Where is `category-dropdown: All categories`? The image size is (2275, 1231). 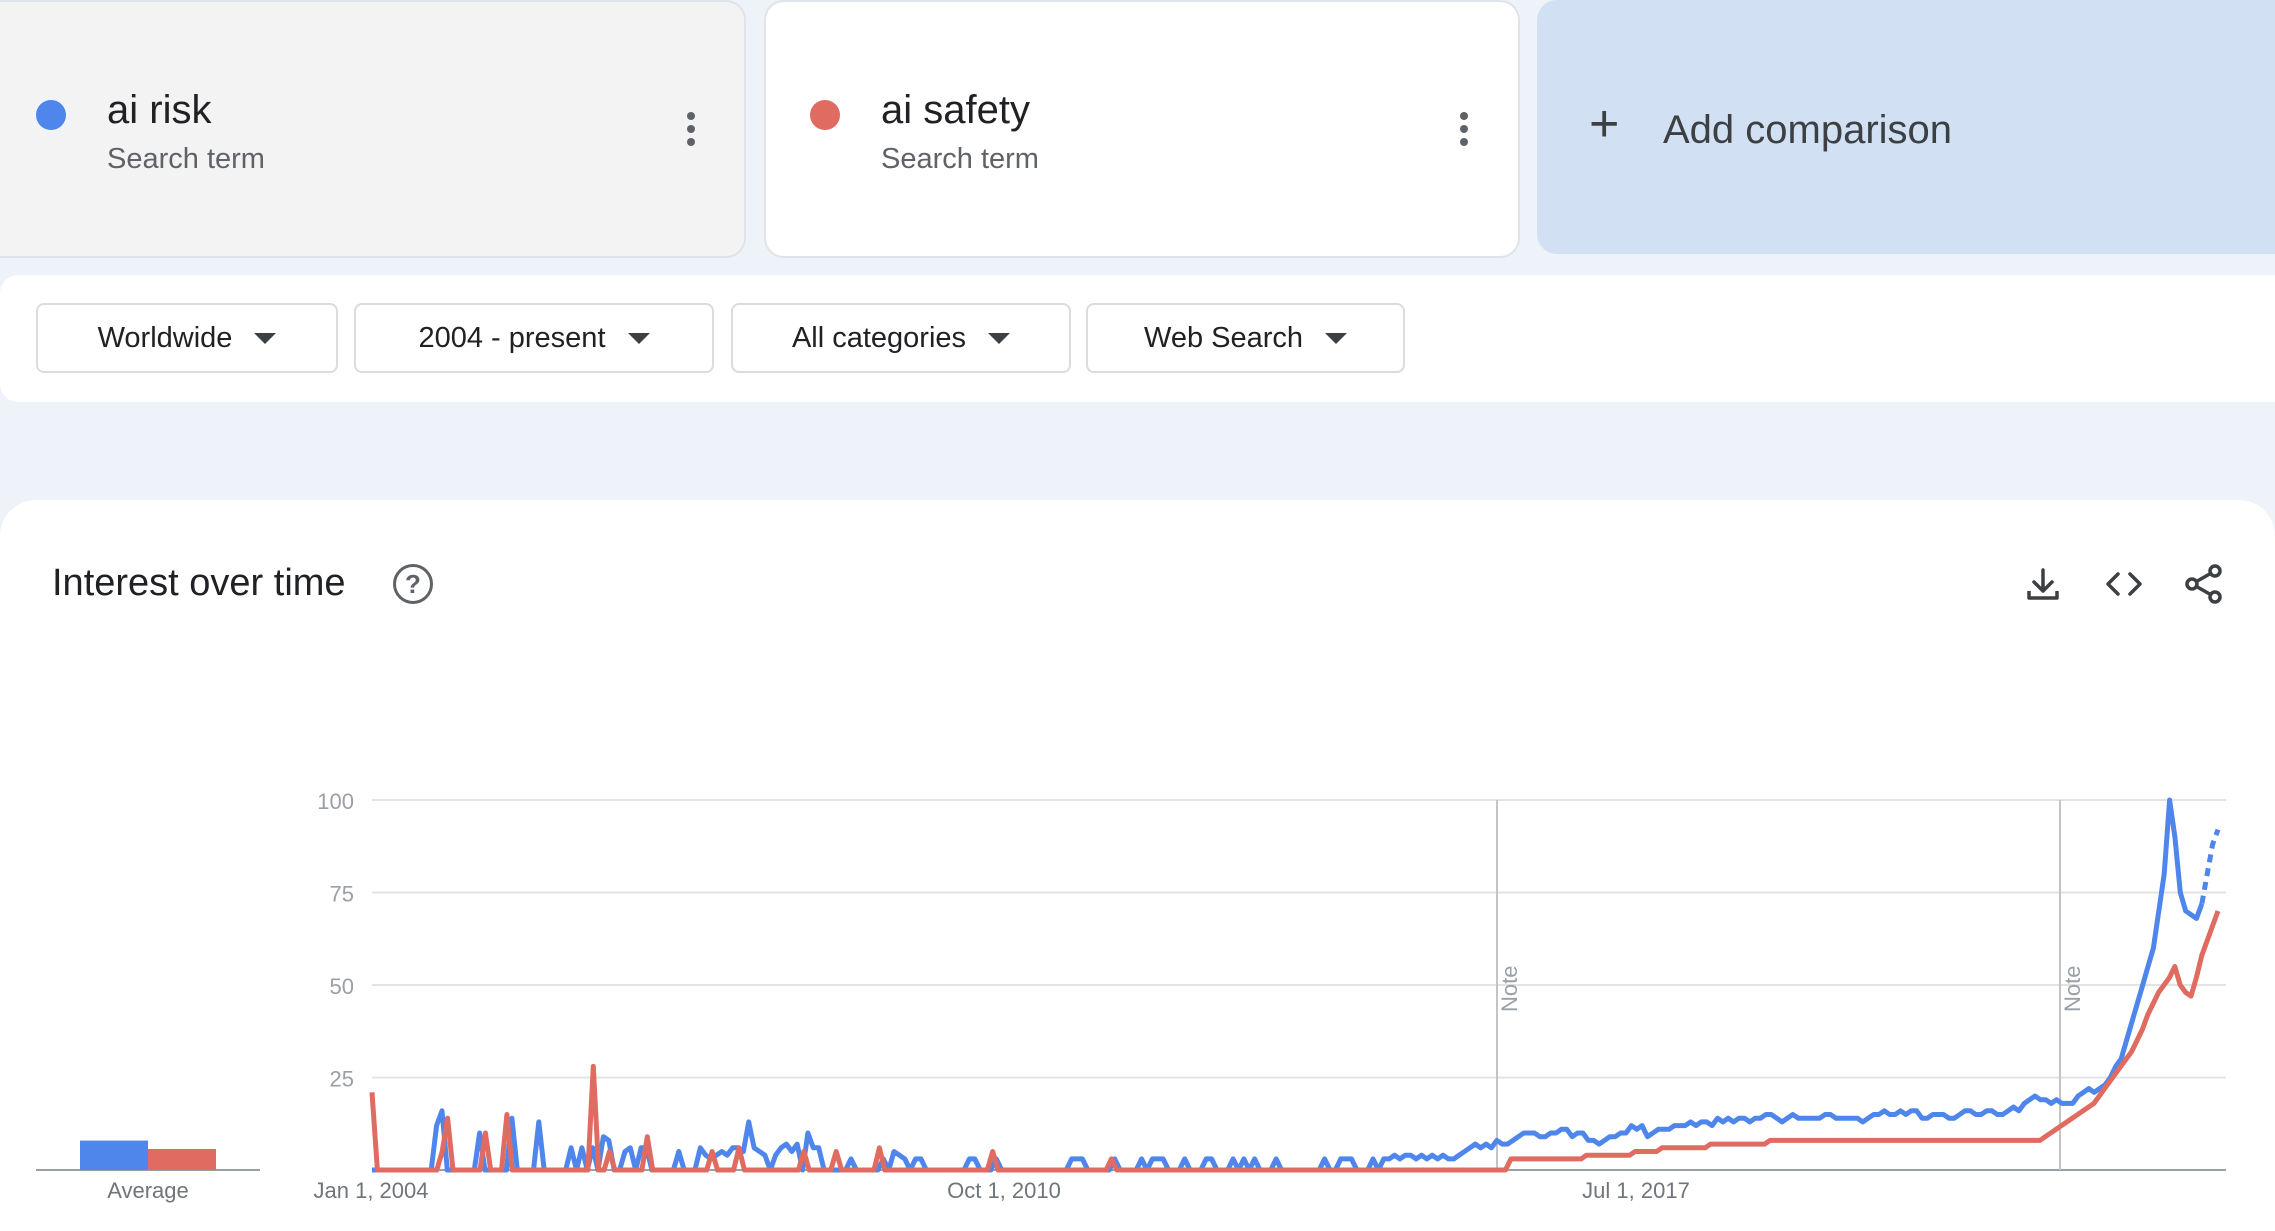 category-dropdown: All categories is located at coordinates (901, 338).